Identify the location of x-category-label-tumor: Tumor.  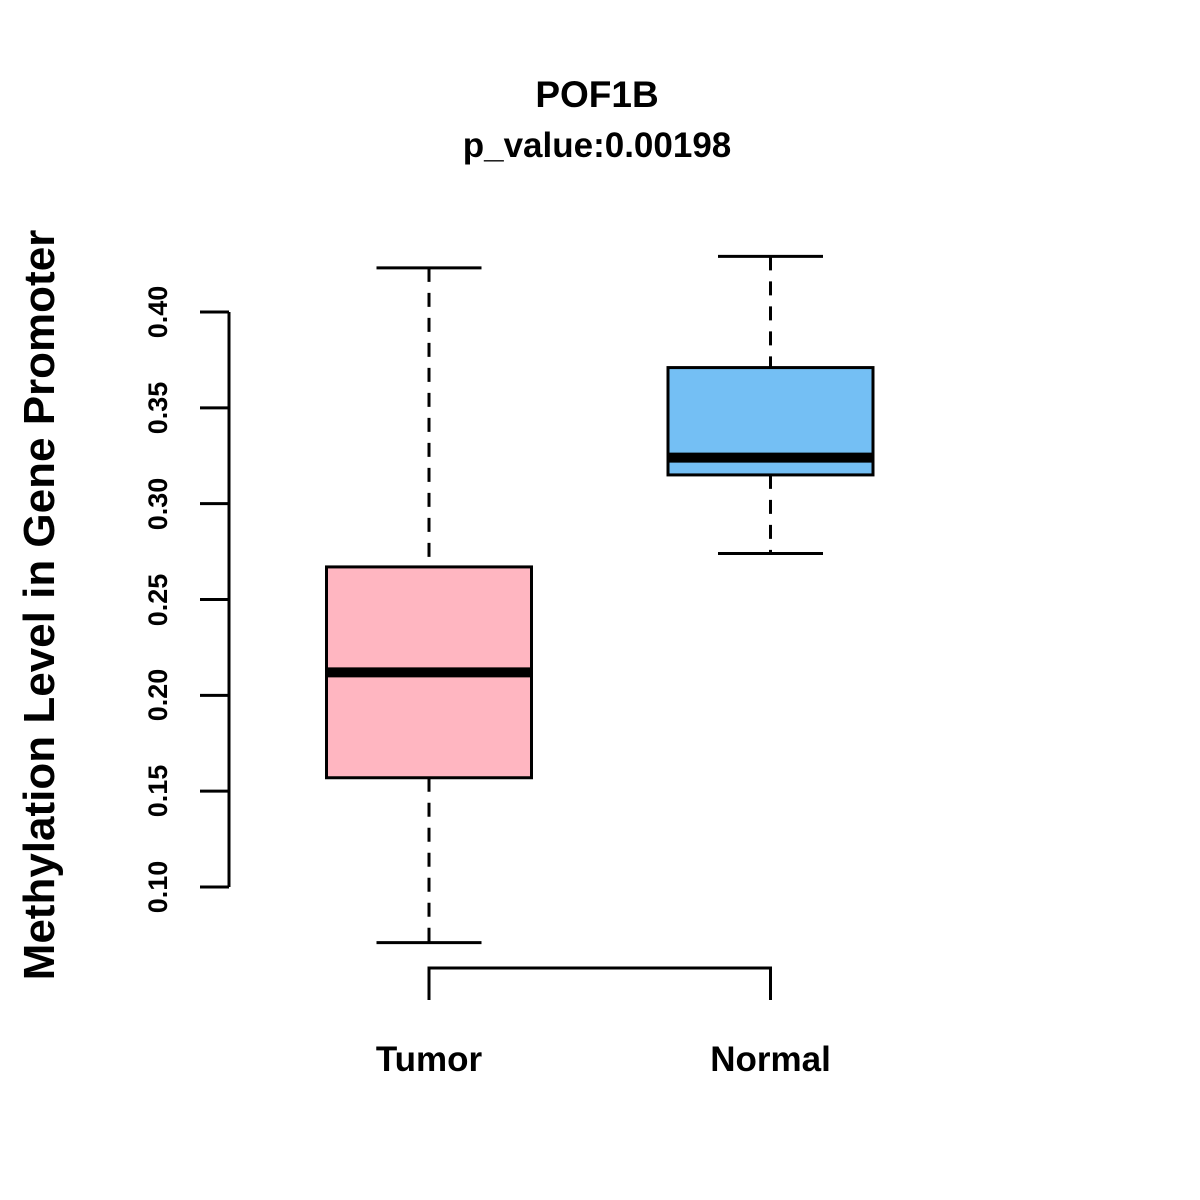
(429, 1059).